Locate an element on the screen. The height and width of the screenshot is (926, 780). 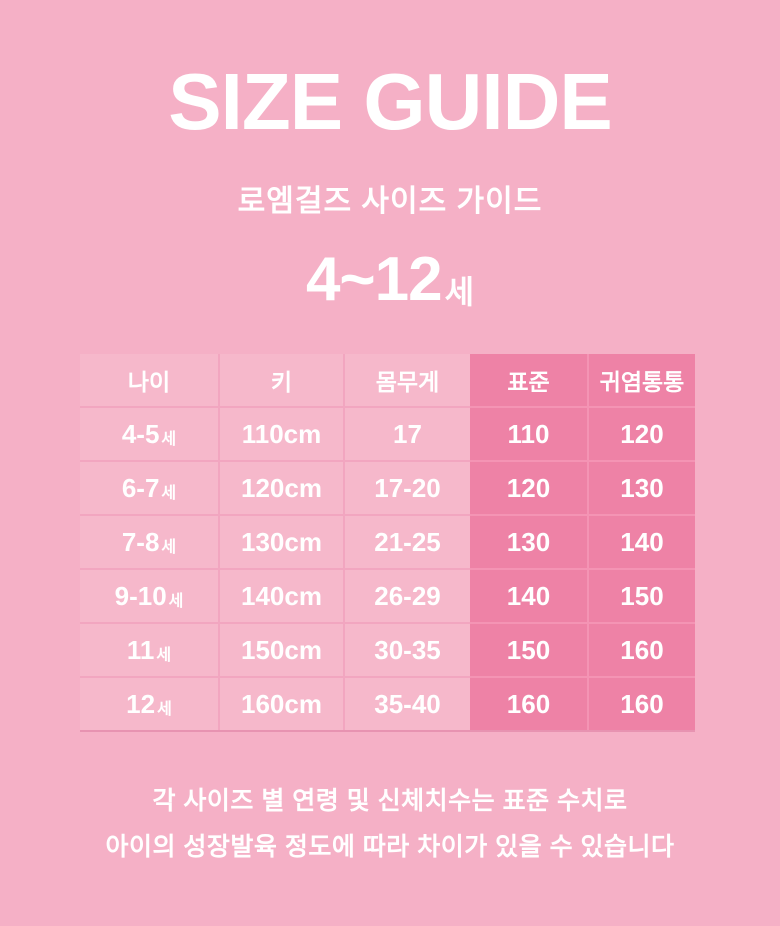
cell-age: 4-5 세 is located at coordinates (149, 433).